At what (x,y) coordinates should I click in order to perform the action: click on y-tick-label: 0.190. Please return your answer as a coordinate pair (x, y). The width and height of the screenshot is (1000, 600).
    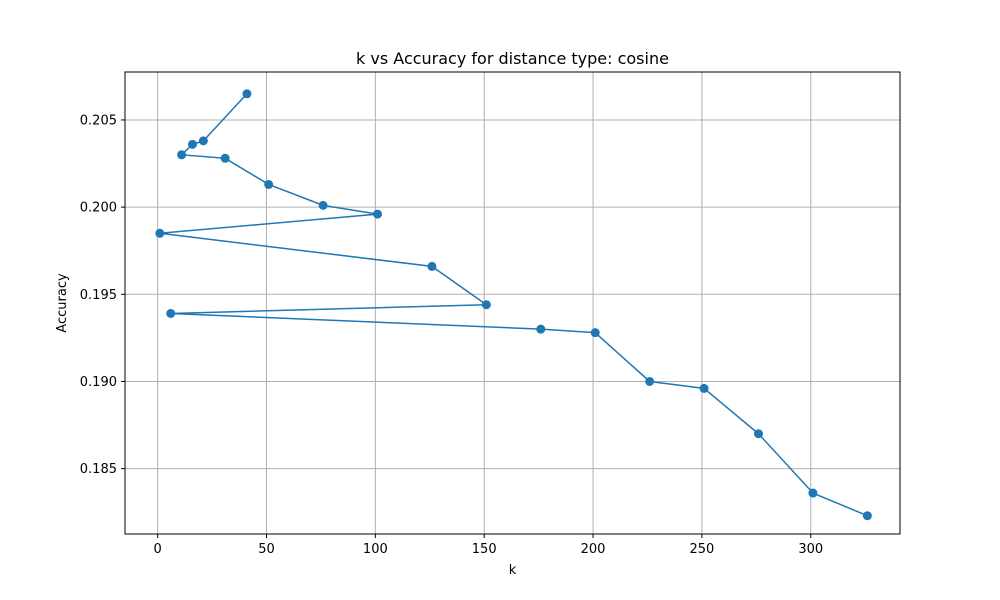
    Looking at the image, I should click on (98, 382).